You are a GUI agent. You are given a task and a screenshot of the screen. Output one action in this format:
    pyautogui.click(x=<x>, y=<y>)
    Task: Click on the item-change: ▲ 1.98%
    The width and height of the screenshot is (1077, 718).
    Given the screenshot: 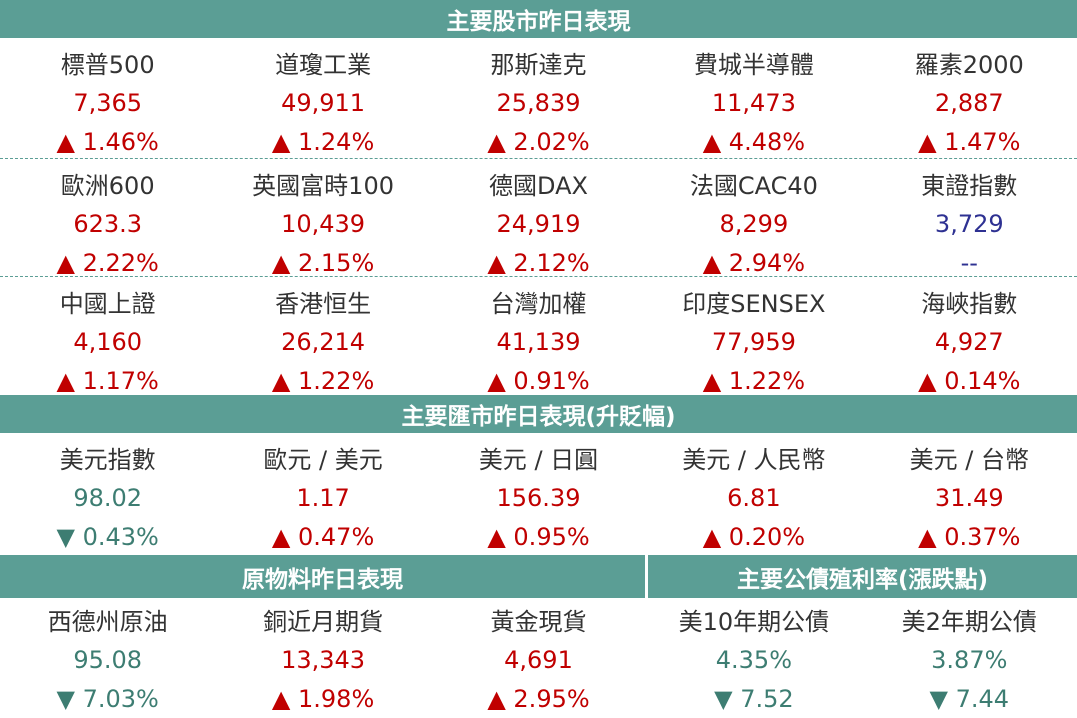 What is the action you would take?
    pyautogui.click(x=323, y=699)
    